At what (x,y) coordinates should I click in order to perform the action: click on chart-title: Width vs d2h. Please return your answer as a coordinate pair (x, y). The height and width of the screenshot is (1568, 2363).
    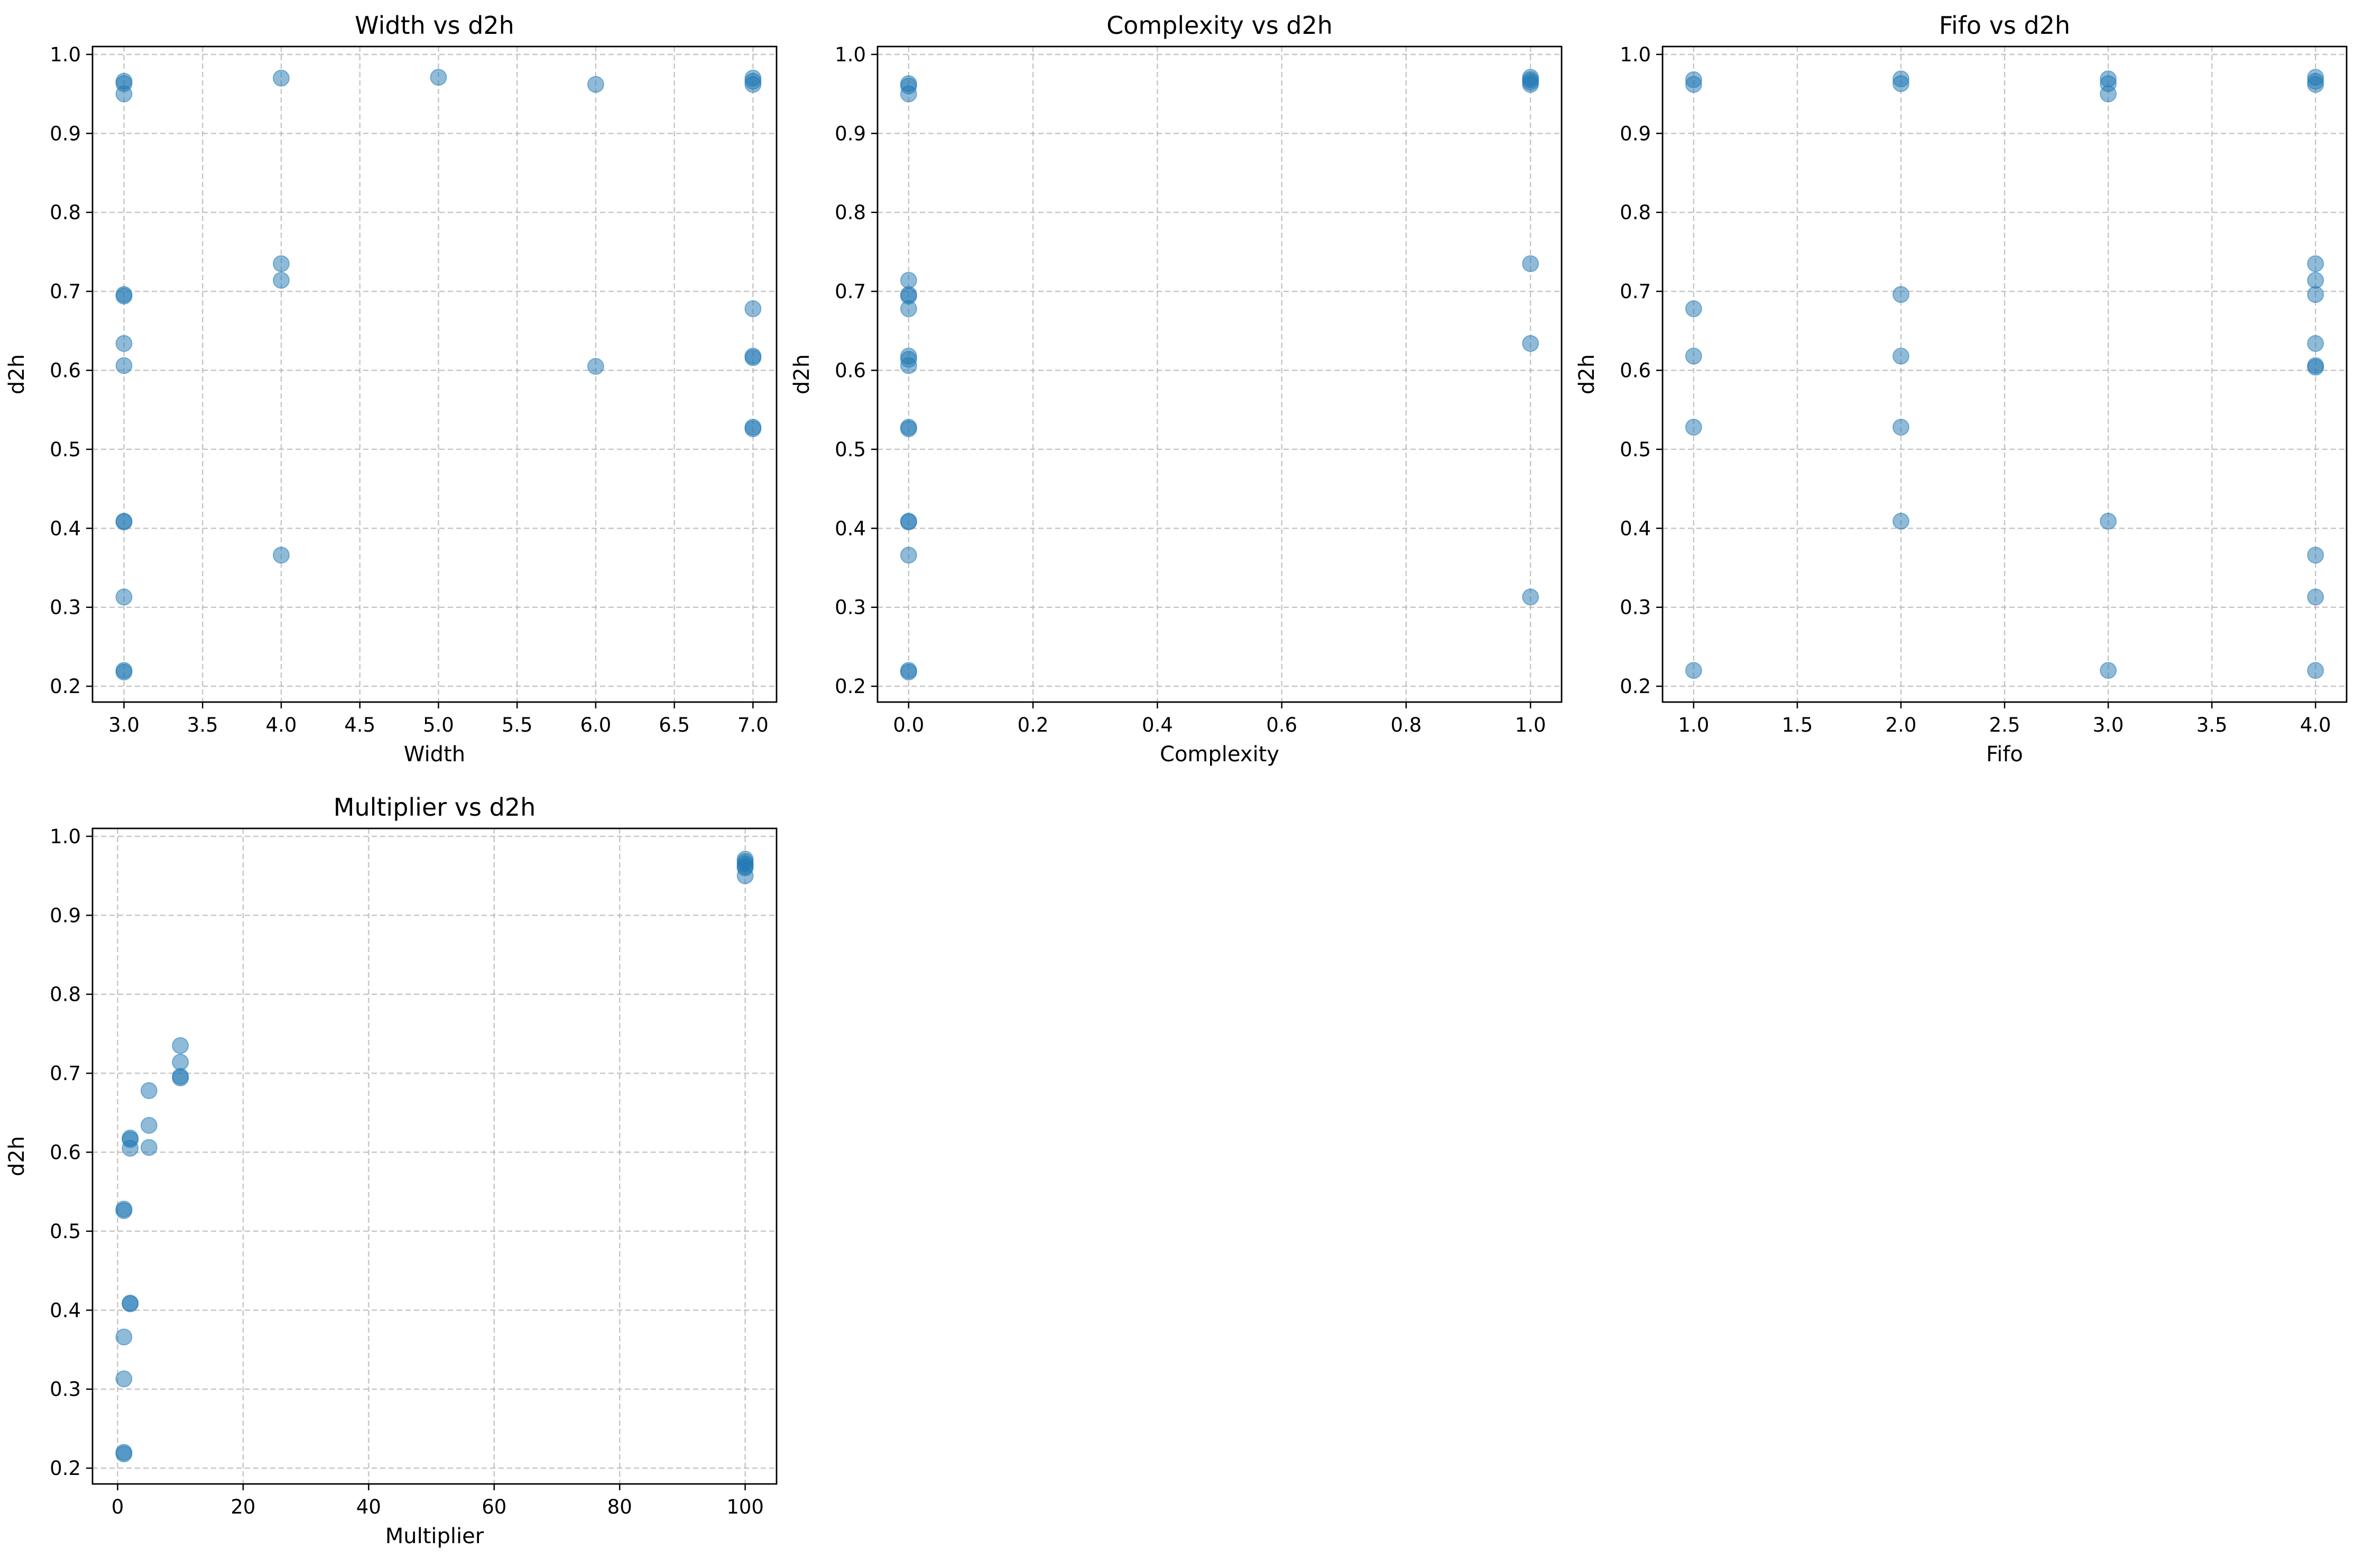
    Looking at the image, I should click on (434, 25).